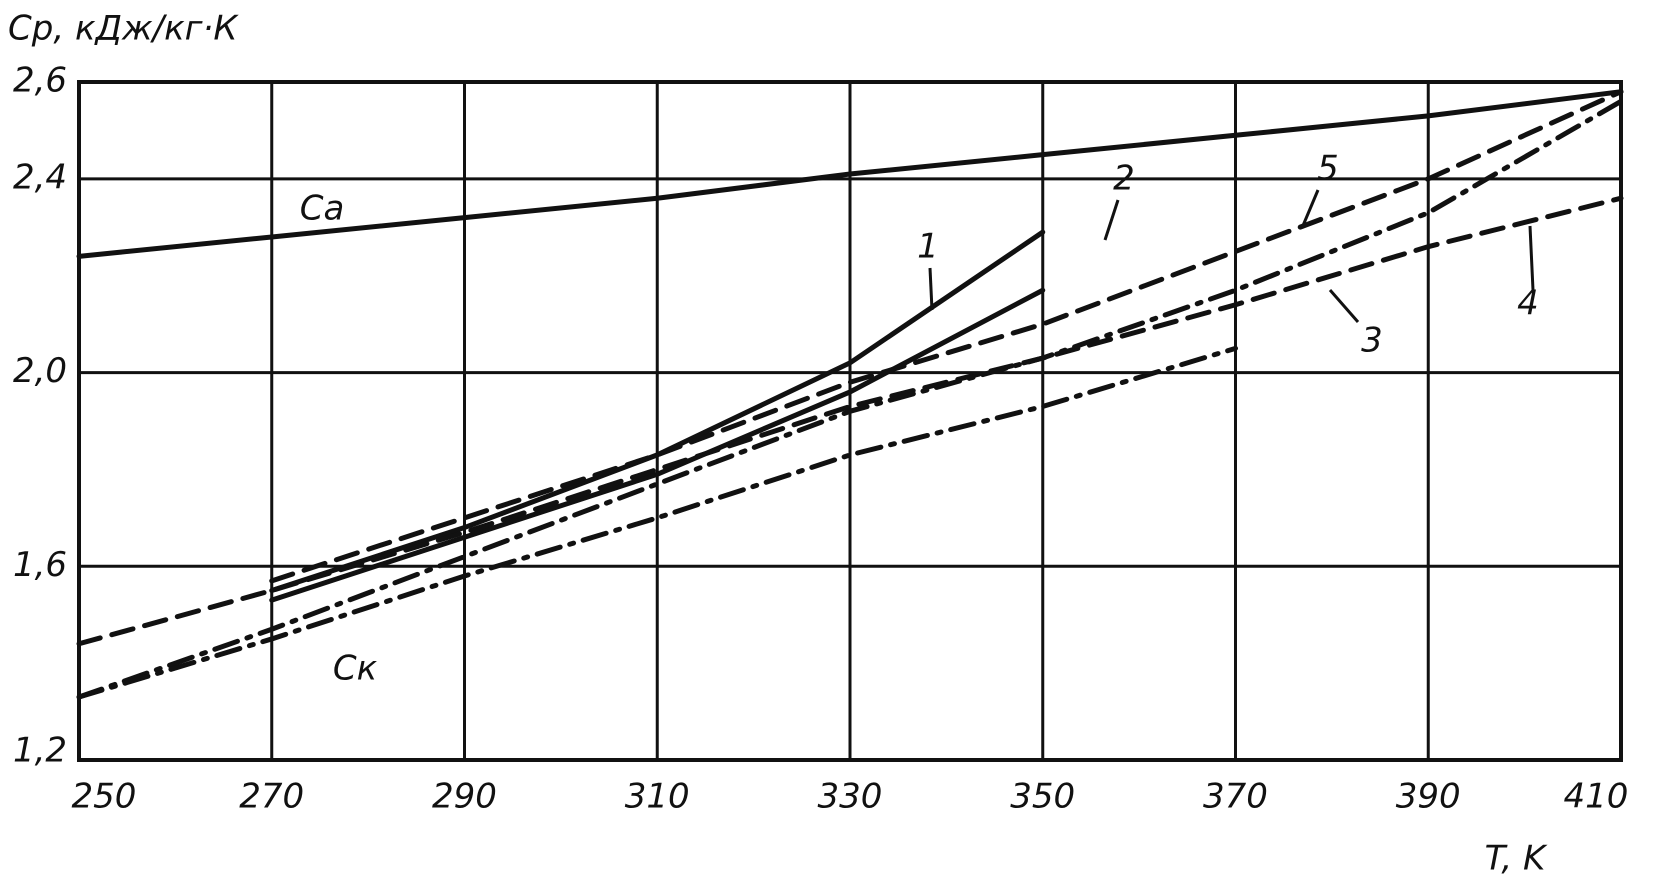 The height and width of the screenshot is (896, 1654). I want to click on x-tick-label: 290, so click(464, 797).